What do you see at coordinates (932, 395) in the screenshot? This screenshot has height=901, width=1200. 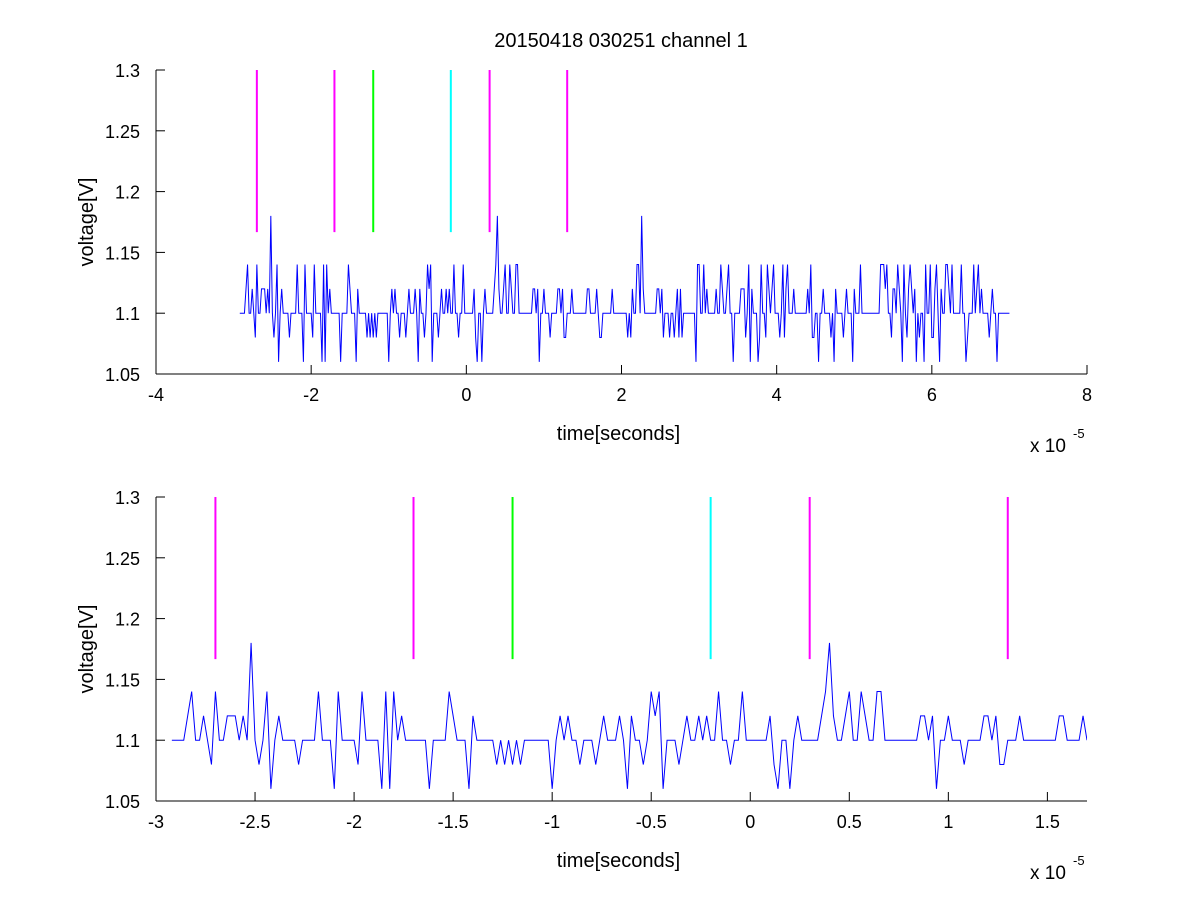 I see `x-tick-label: 6` at bounding box center [932, 395].